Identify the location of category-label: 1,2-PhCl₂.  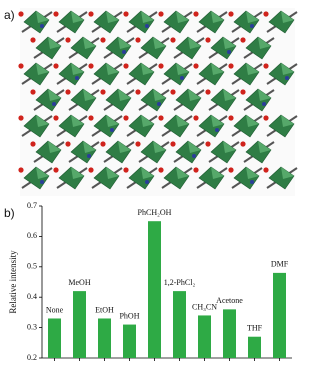
(180, 282).